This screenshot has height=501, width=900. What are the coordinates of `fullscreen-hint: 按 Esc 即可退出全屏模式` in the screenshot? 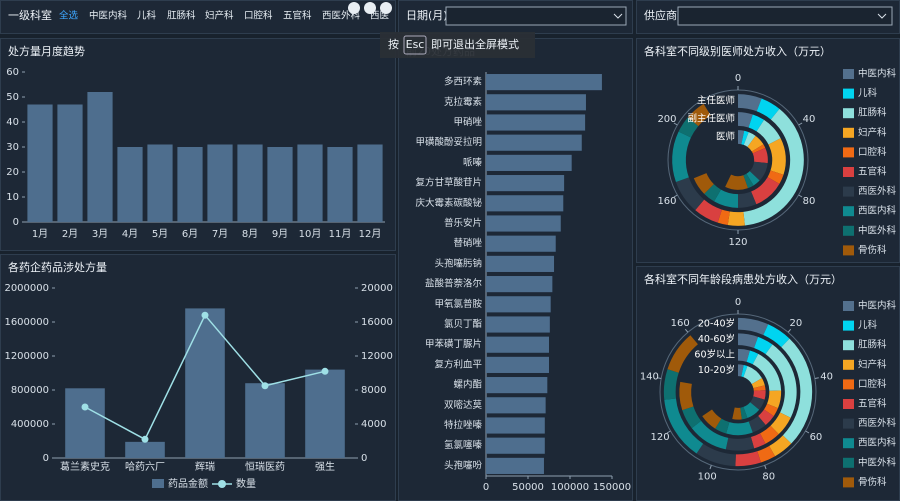 It's located at (457, 45).